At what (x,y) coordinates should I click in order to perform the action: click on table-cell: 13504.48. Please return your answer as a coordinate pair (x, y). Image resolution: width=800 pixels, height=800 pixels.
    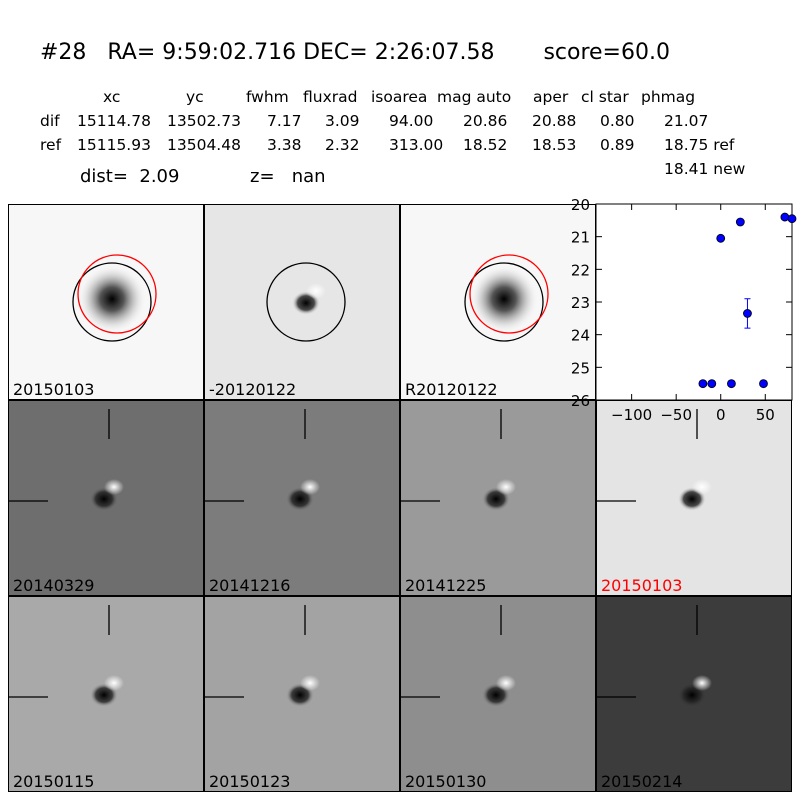
    Looking at the image, I should click on (204, 145).